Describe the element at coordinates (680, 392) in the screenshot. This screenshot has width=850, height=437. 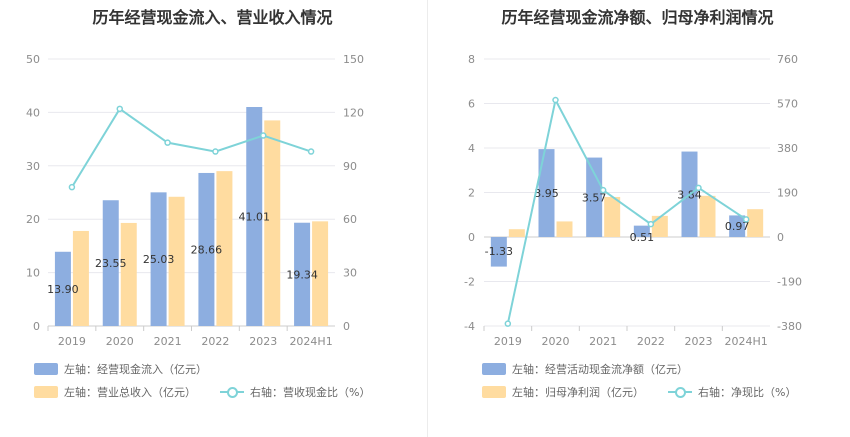
I see `right-legend-line-swatch` at that location.